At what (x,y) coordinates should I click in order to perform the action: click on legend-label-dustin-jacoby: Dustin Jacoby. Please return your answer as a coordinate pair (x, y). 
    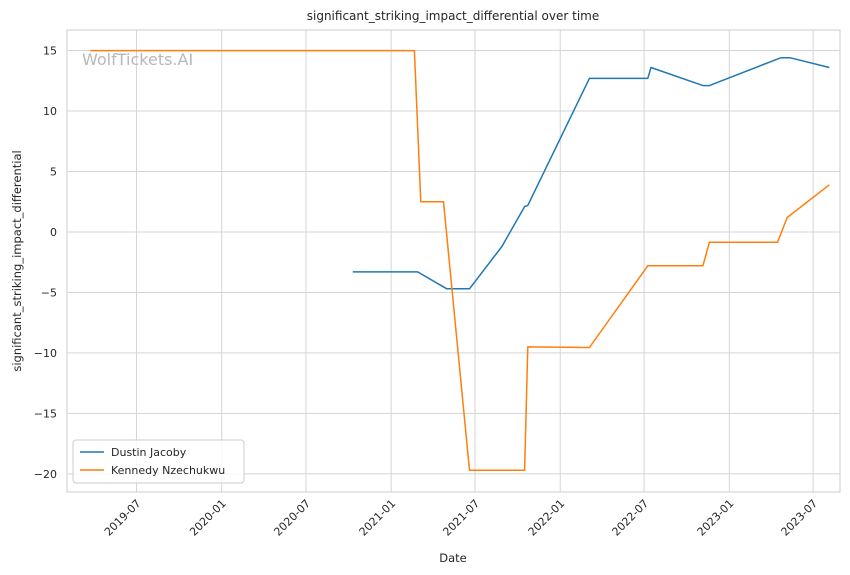
    Looking at the image, I should click on (149, 452).